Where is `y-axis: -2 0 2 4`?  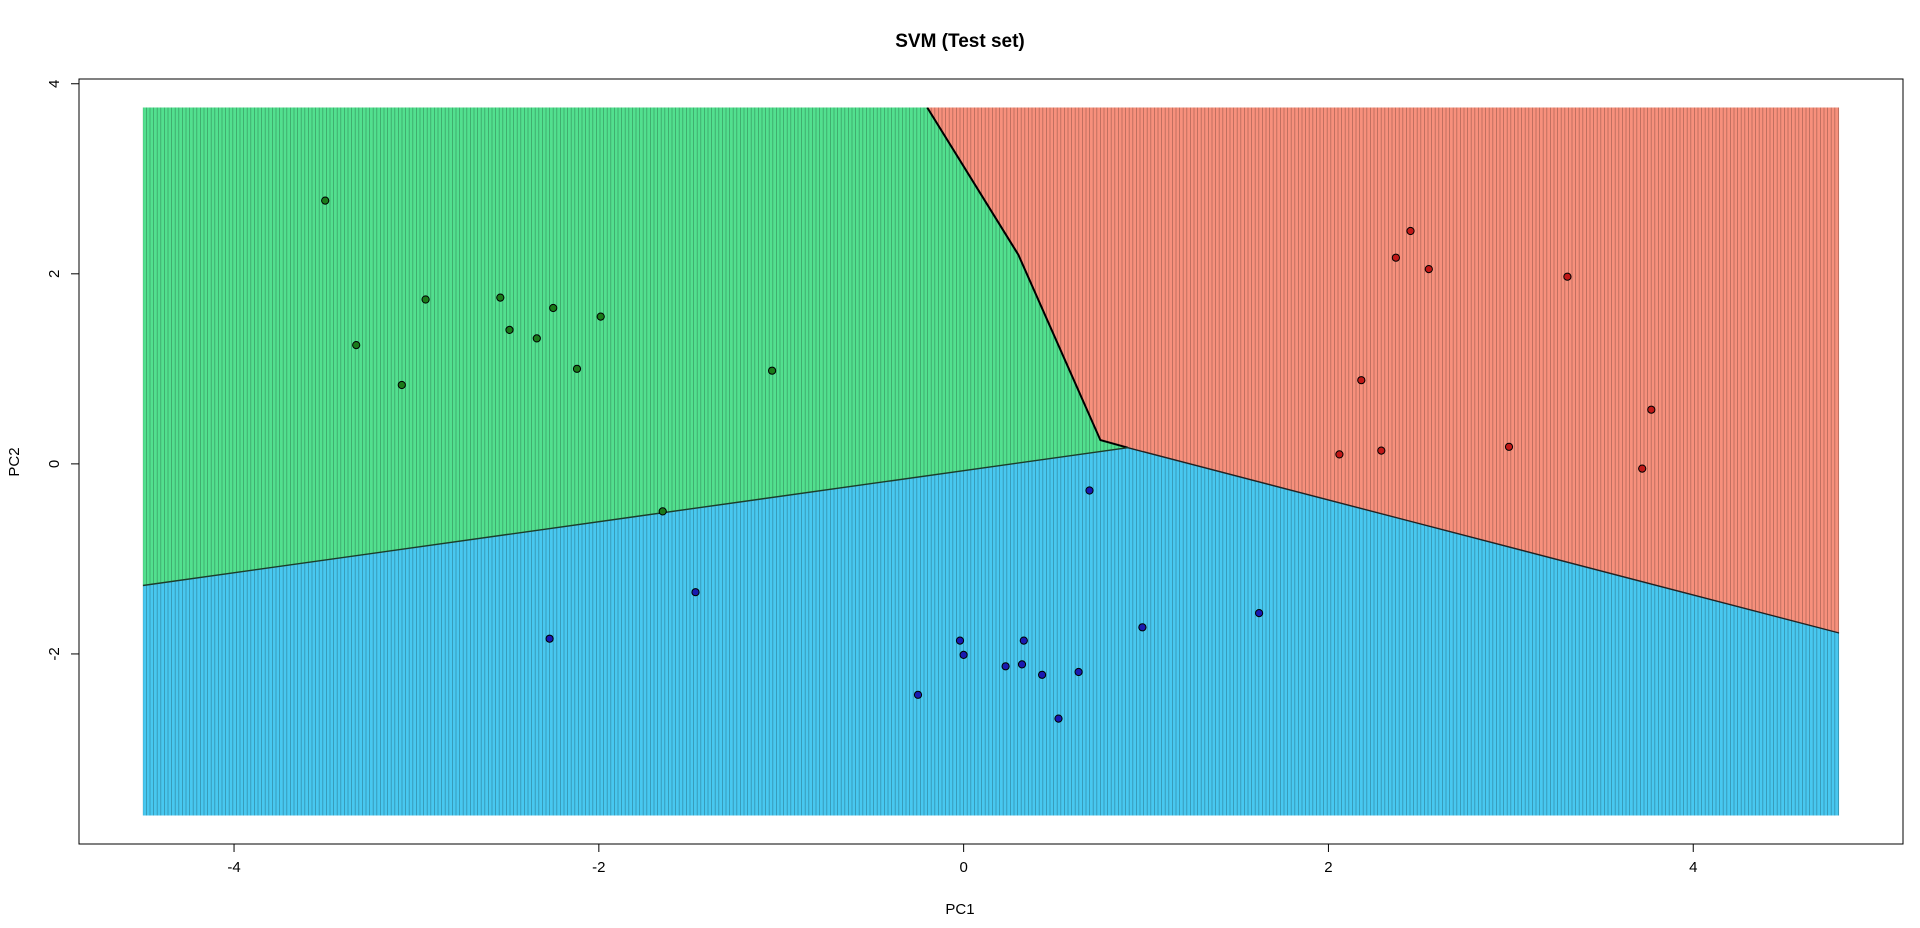 y-axis: -2 0 2 4 is located at coordinates (62, 370).